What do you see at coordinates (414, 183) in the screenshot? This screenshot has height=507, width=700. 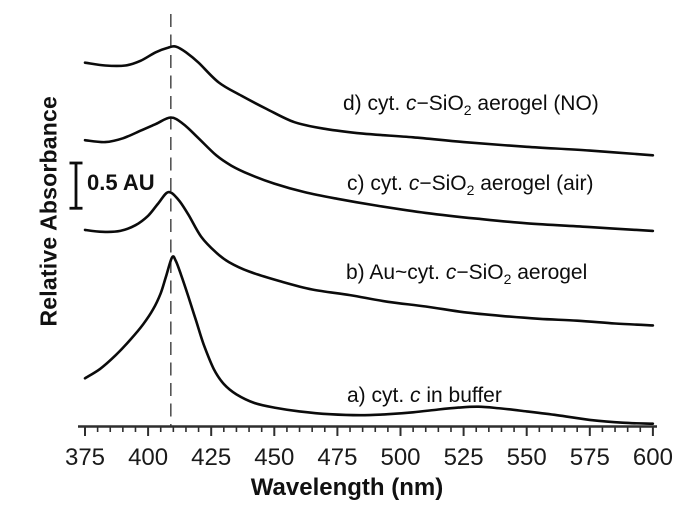 I see `series-c-label-italic-c: c` at bounding box center [414, 183].